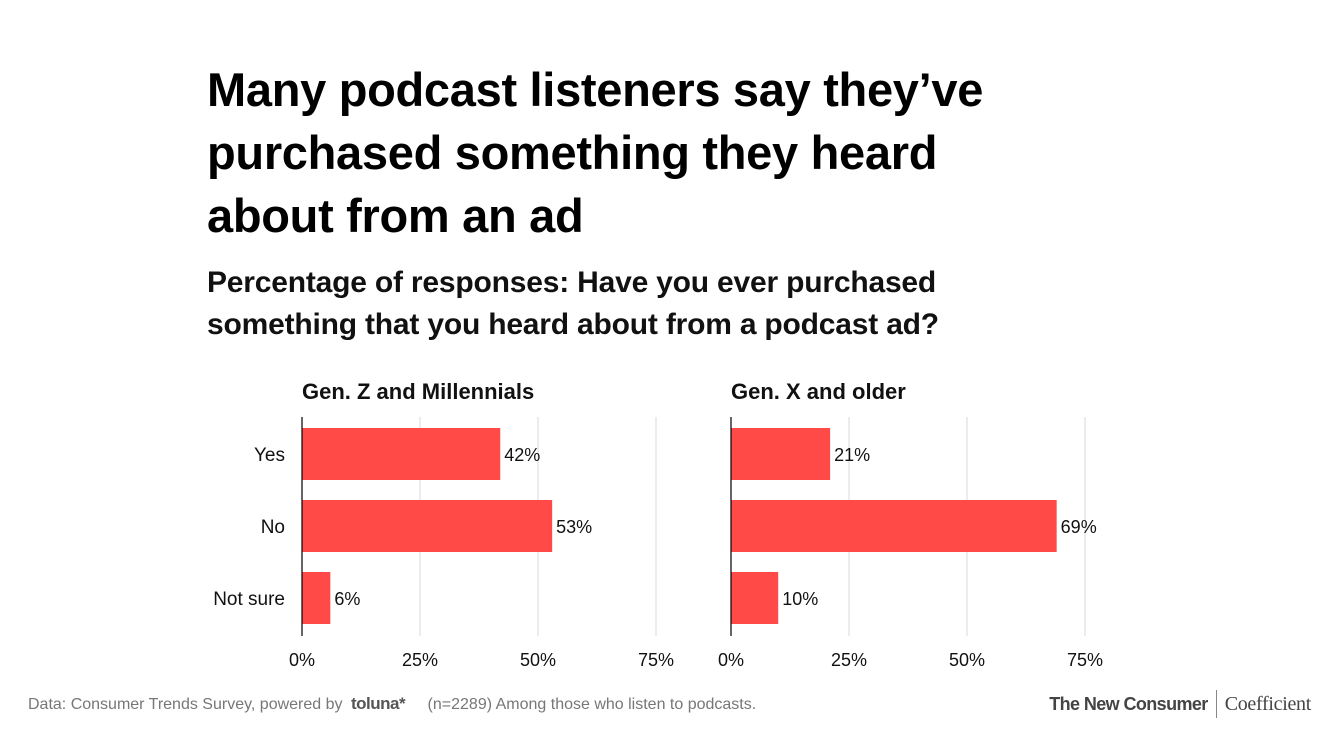 This screenshot has height=738, width=1333. I want to click on category-label: Not sure, so click(249, 599).